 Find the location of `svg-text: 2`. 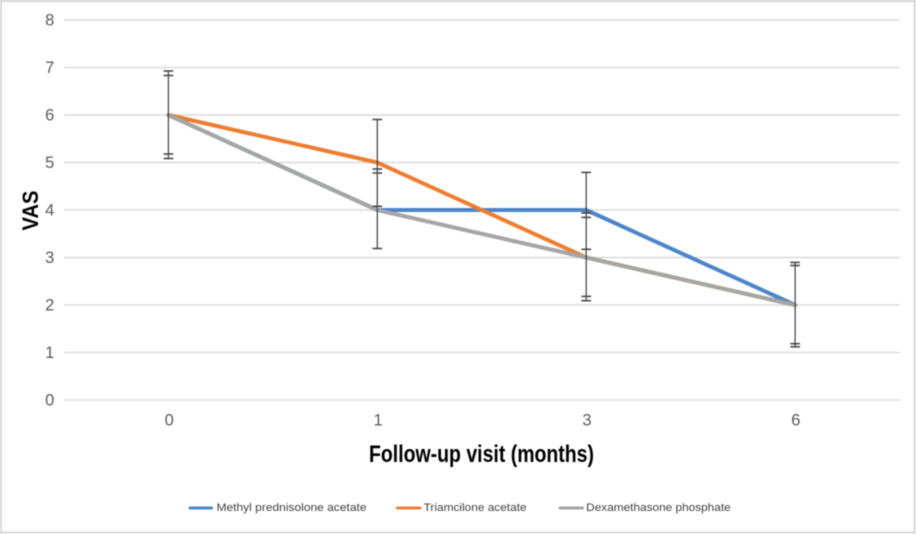

svg-text: 2 is located at coordinates (49, 305).